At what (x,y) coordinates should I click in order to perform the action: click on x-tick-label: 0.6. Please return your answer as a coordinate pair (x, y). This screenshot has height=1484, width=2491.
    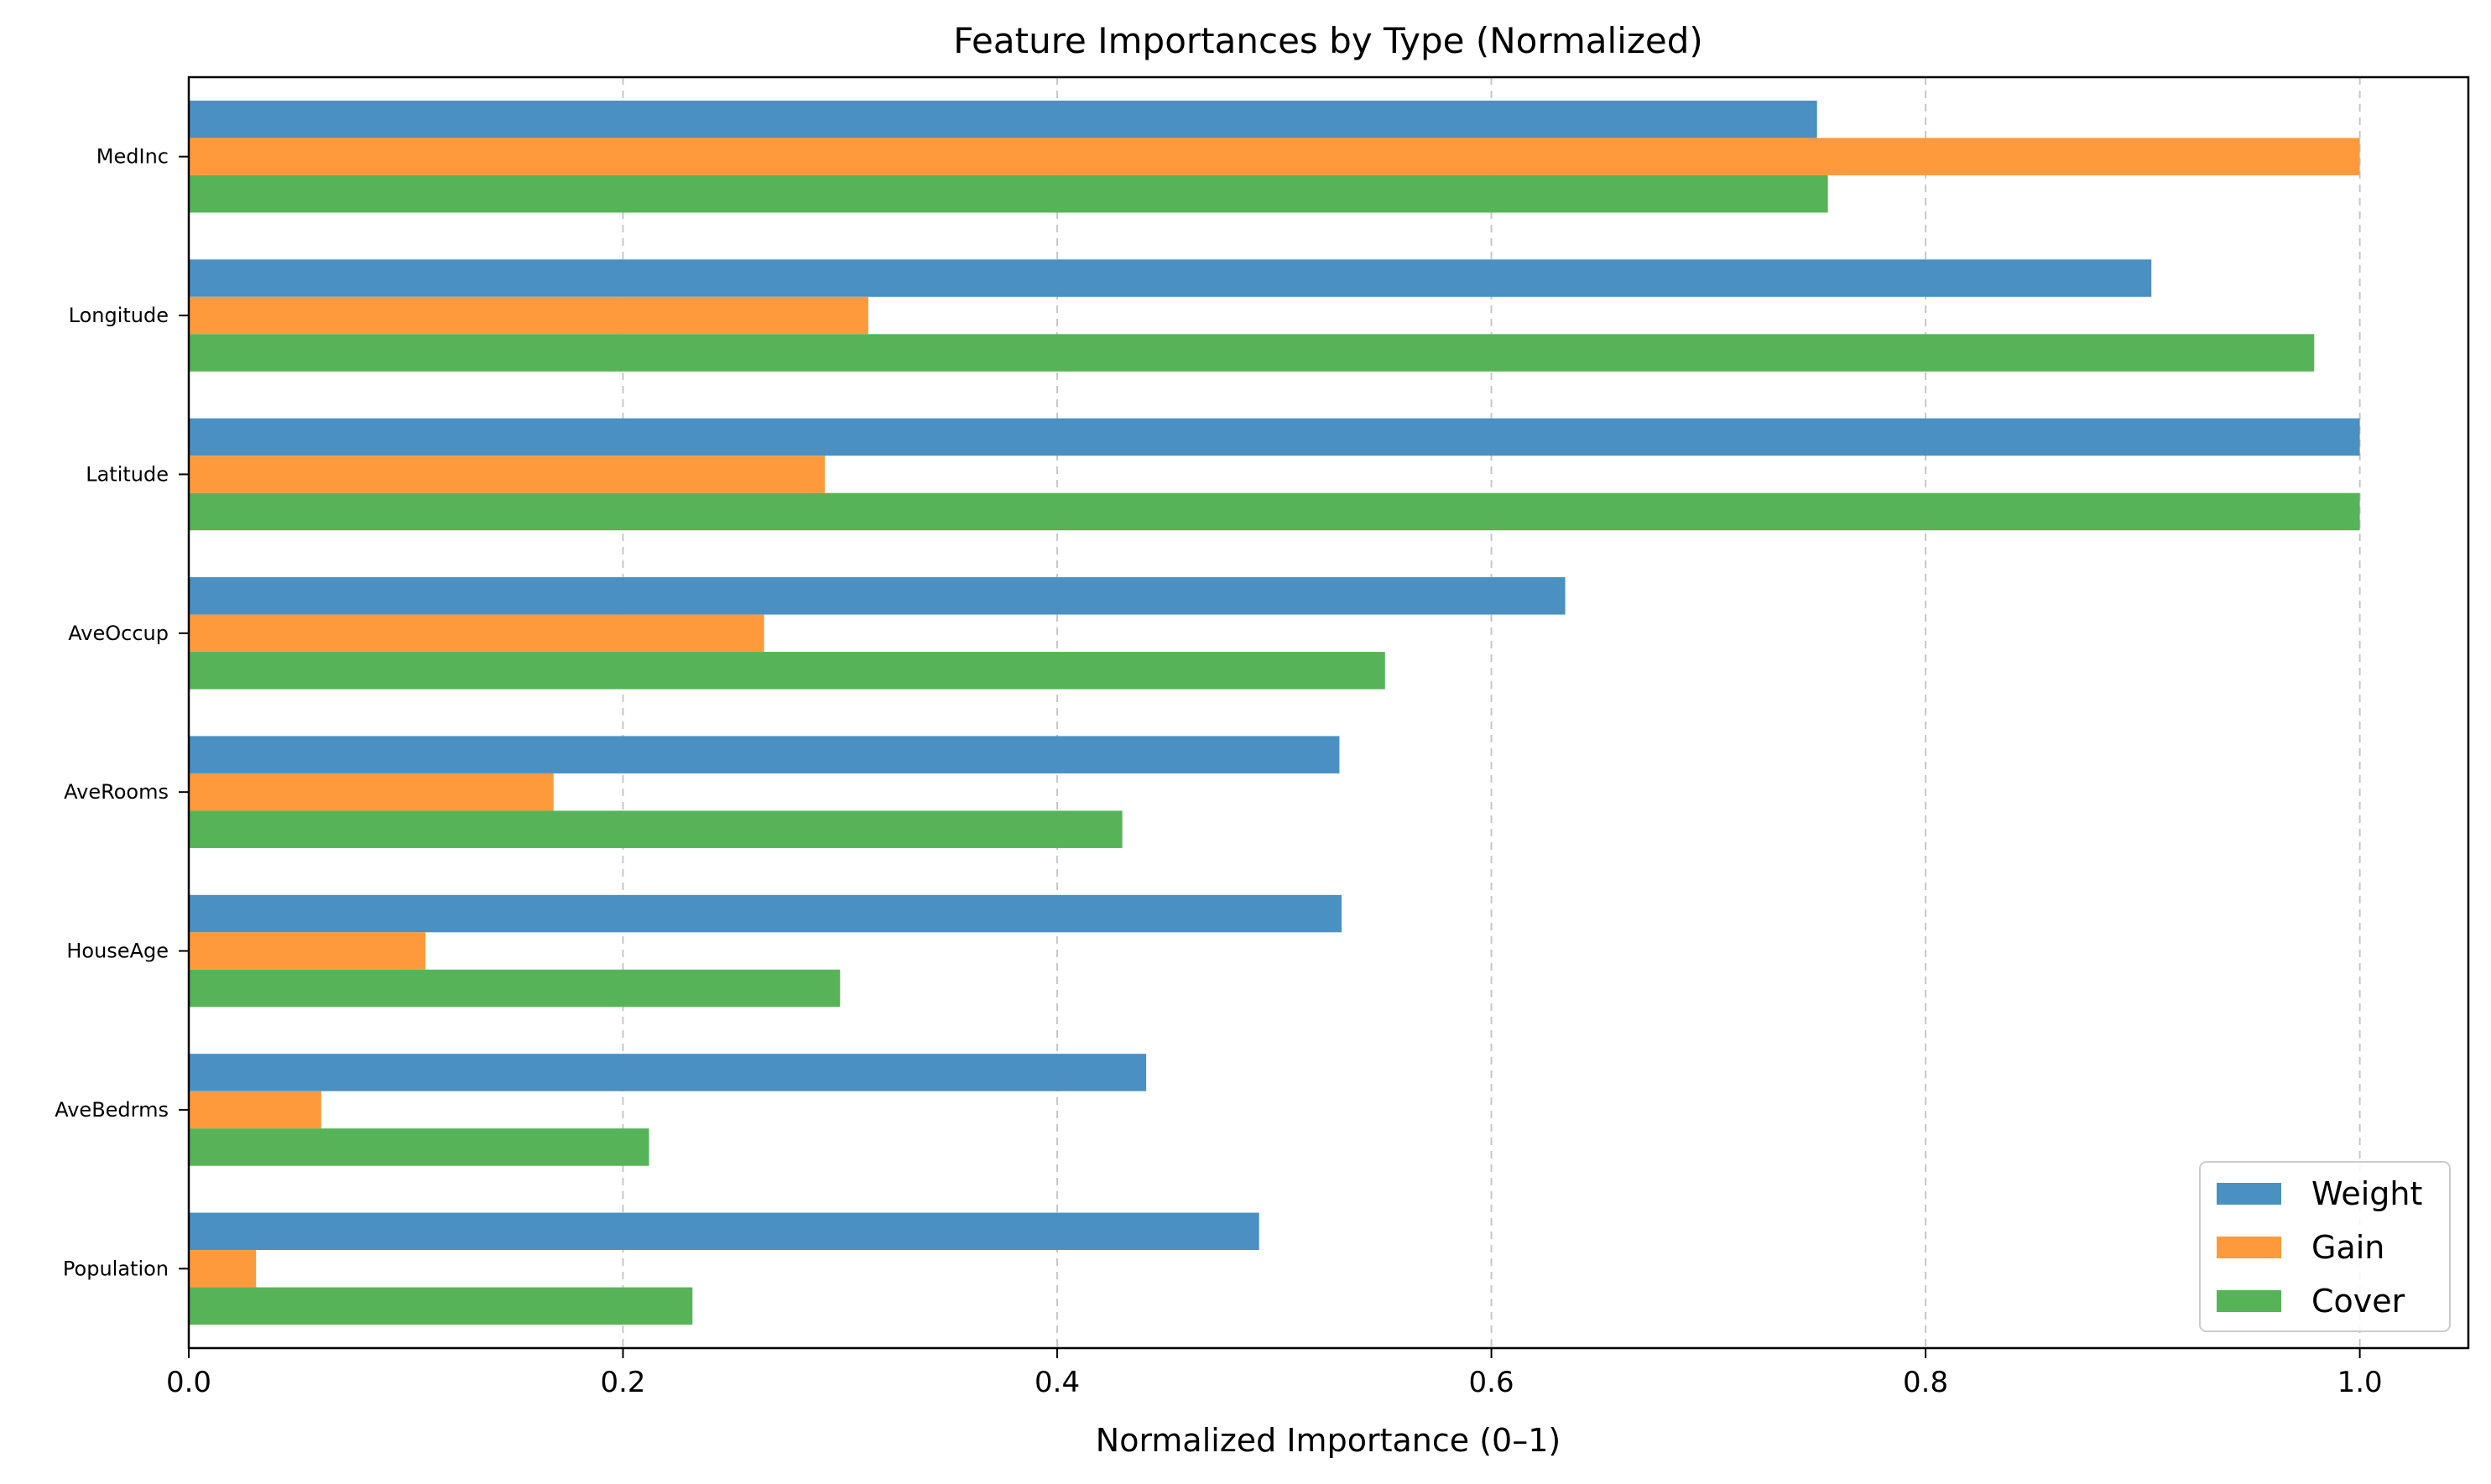
    Looking at the image, I should click on (1492, 1382).